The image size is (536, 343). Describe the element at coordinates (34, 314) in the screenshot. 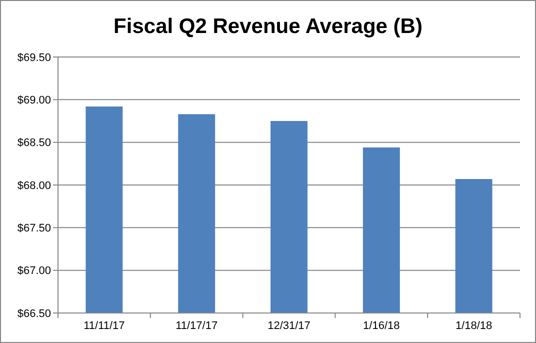

I see `y-tick-label: $66.50` at that location.